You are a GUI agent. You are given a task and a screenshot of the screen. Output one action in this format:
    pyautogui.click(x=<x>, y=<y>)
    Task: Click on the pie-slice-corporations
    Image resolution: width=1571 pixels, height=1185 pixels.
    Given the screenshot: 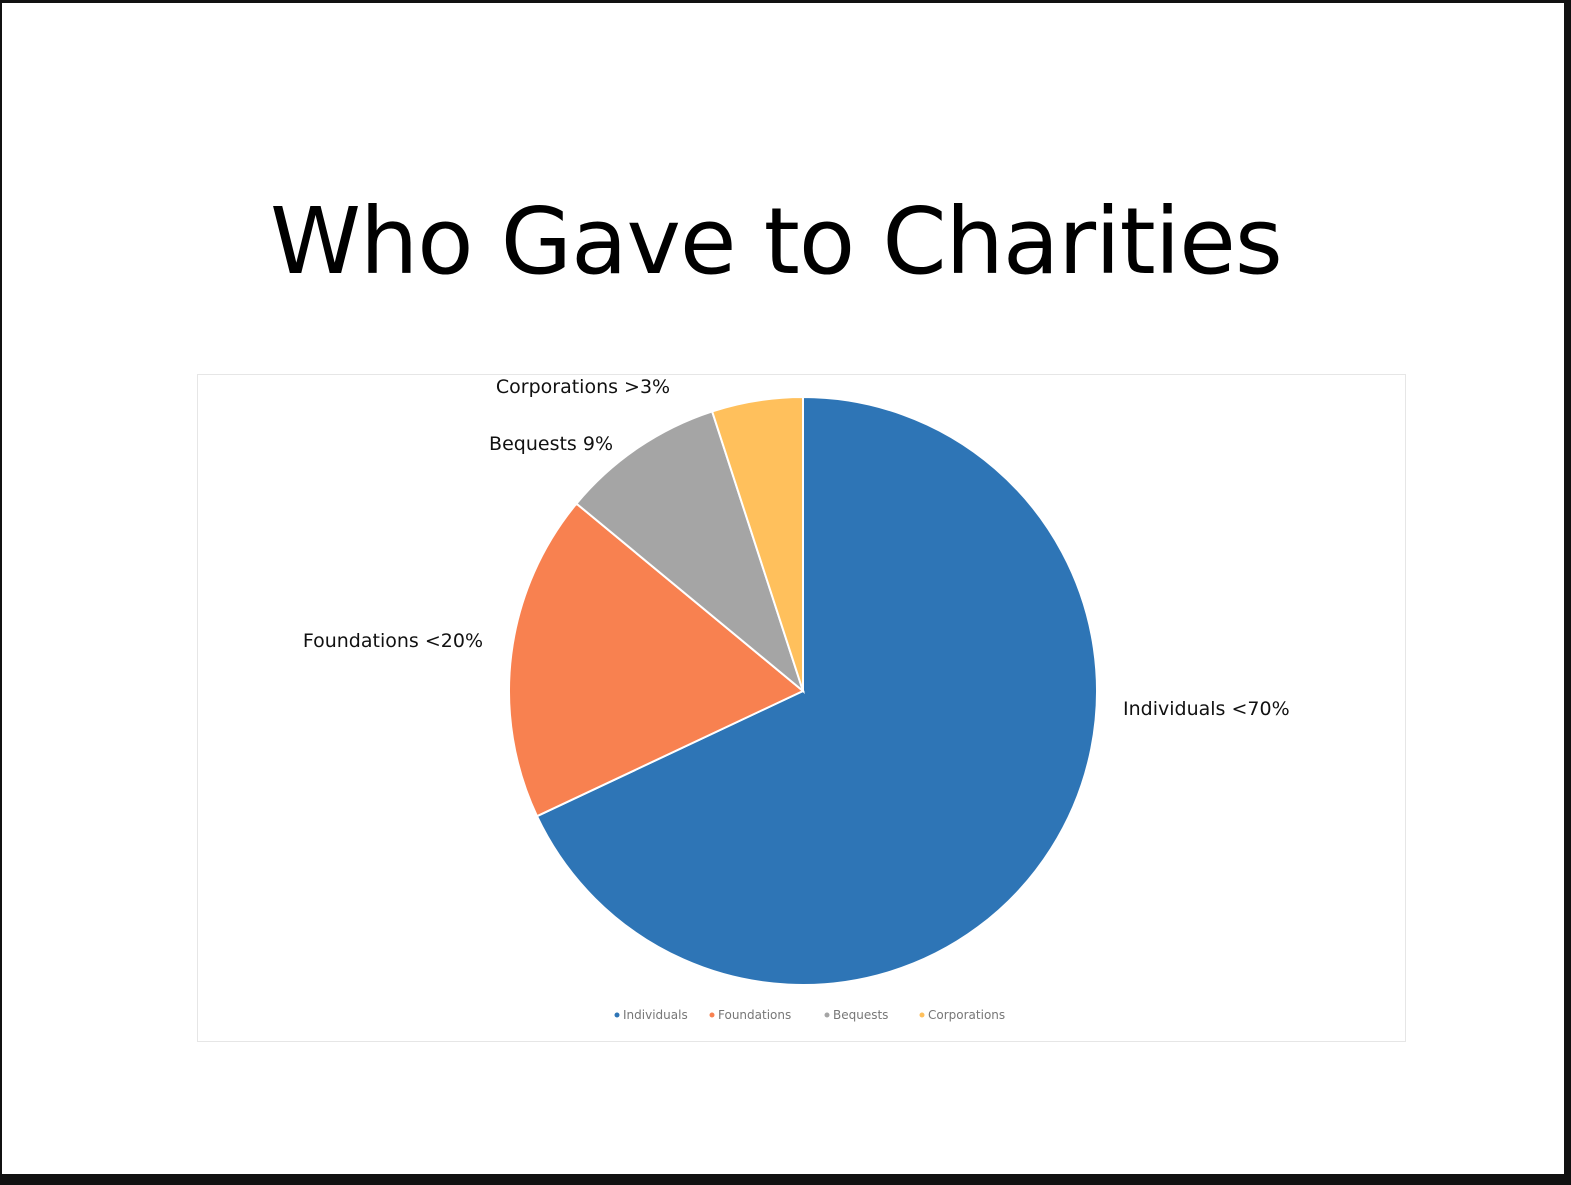 What is the action you would take?
    pyautogui.click(x=757, y=543)
    